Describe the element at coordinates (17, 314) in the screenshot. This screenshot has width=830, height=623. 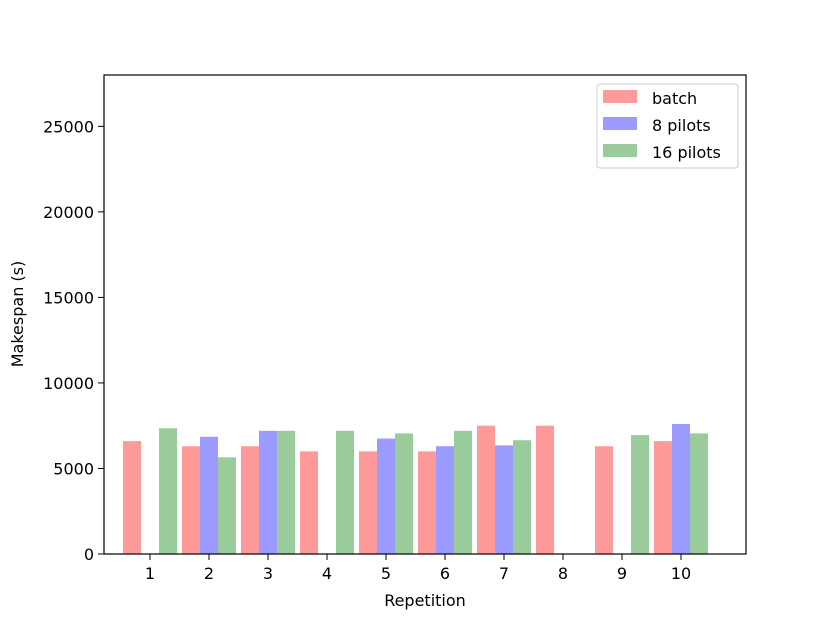
I see `y-axis-label: Makespan (s)` at that location.